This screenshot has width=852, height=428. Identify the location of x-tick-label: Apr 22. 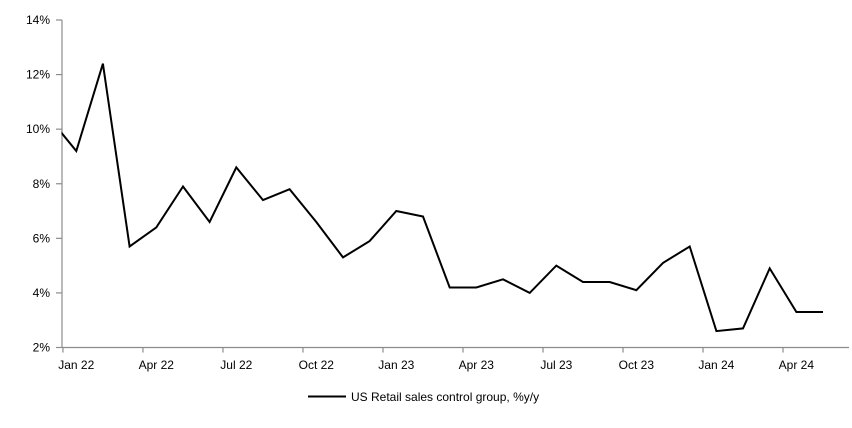
(157, 365).